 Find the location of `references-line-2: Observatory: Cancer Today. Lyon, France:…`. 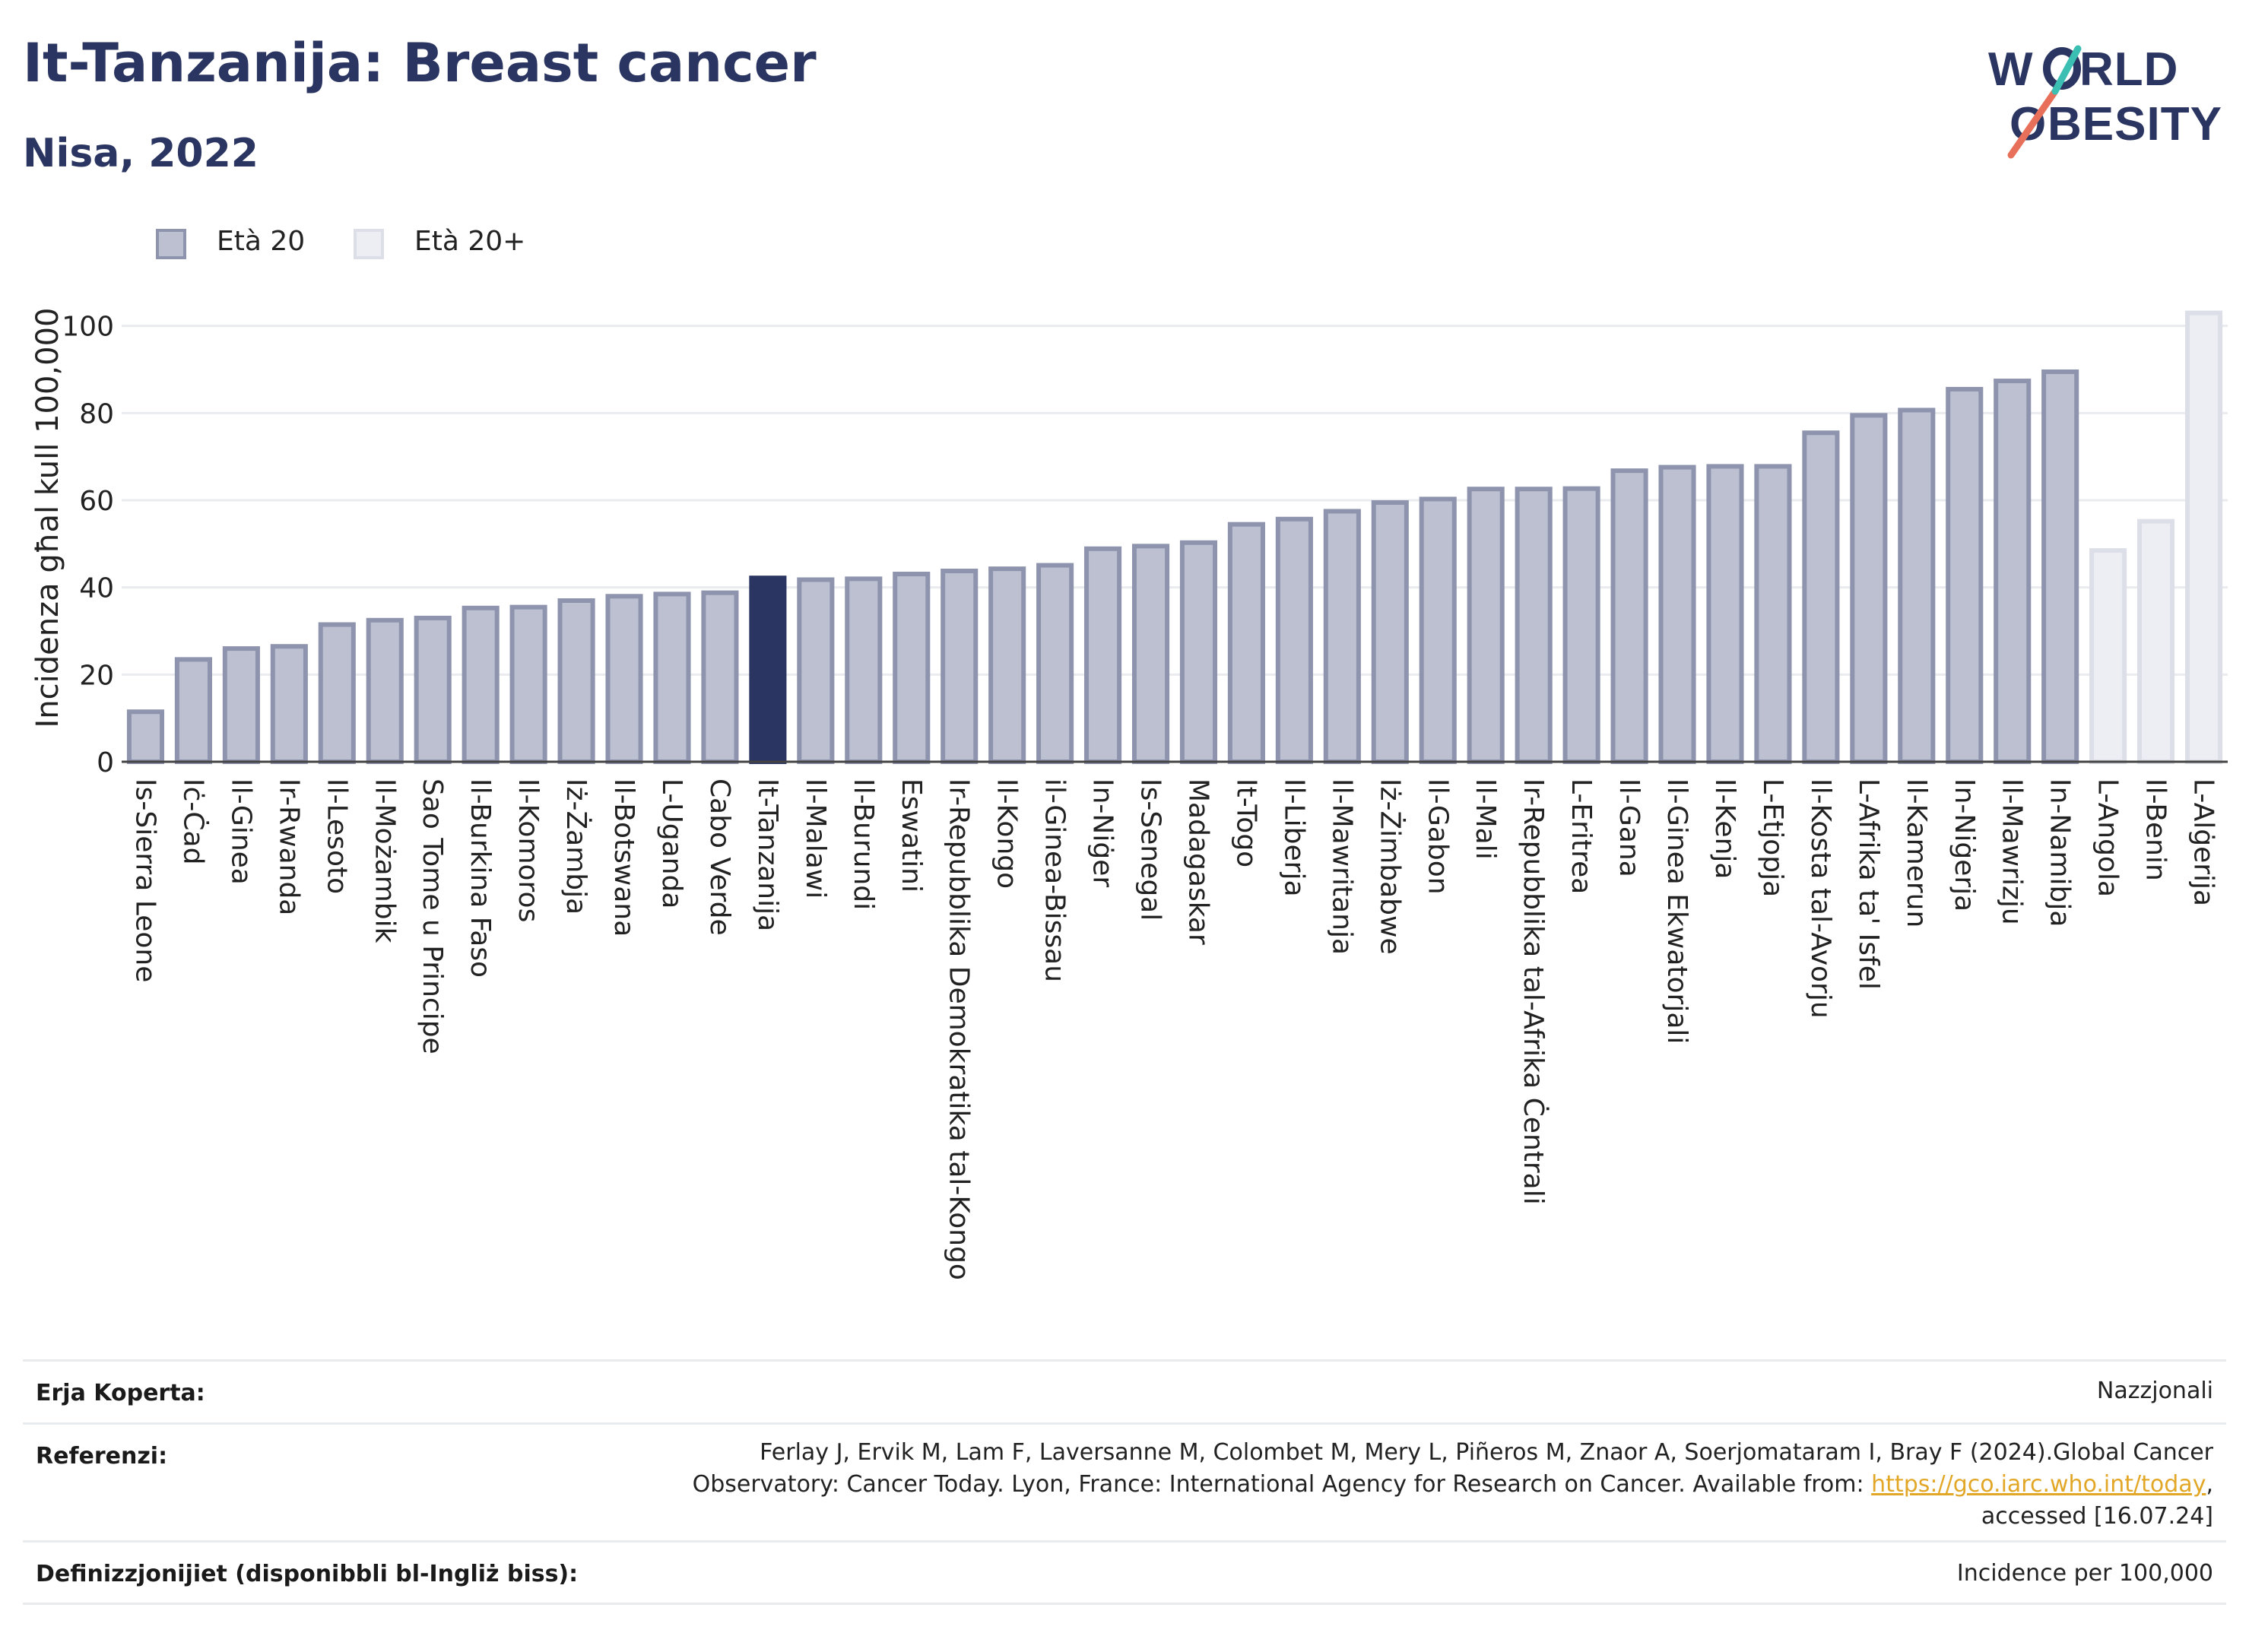

references-line-2: Observatory: Cancer Today. Lyon, France:… is located at coordinates (1452, 1484).